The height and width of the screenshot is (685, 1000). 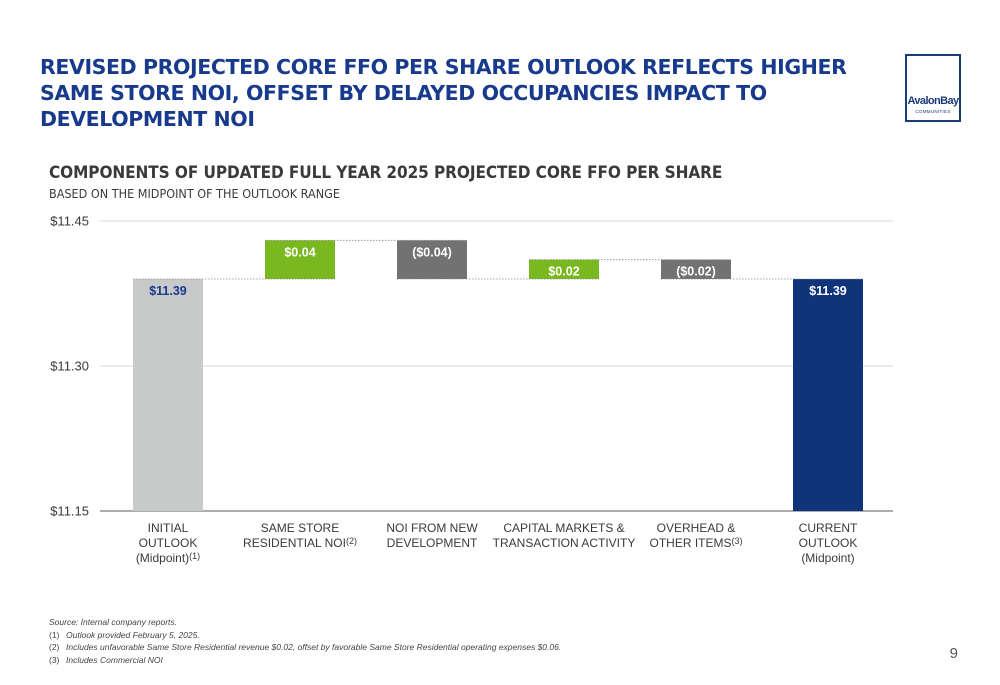 I want to click on page-number: 9, so click(x=953, y=653).